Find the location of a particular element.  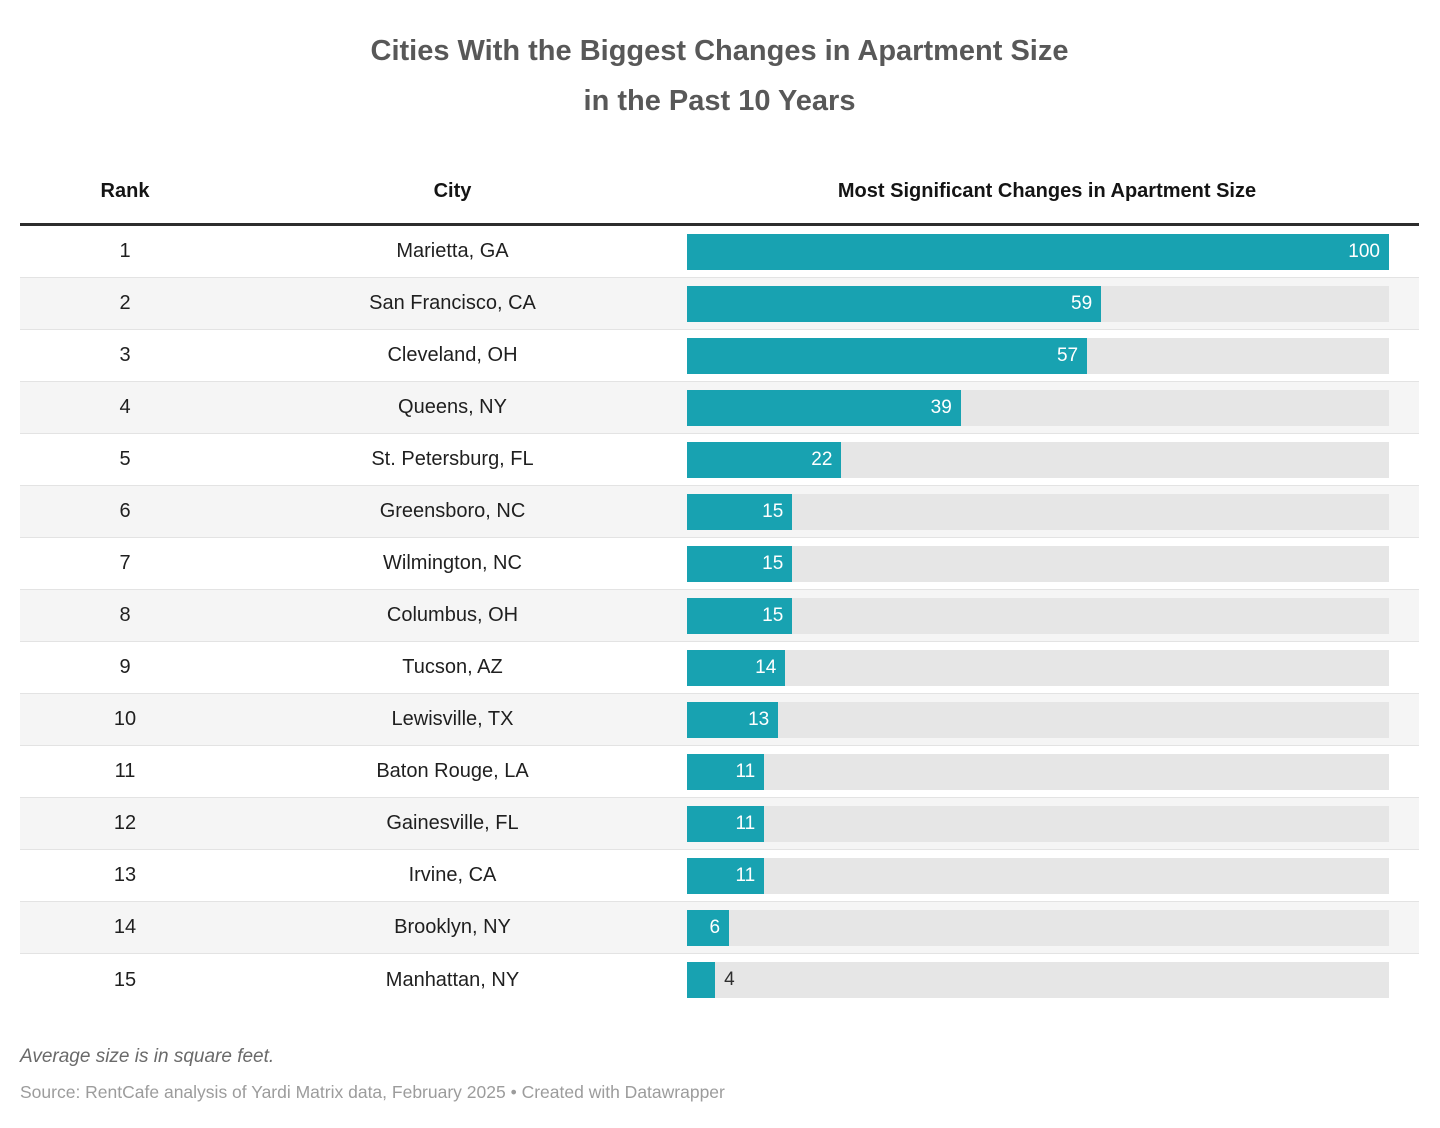

rank-cell: 9 is located at coordinates (125, 667).